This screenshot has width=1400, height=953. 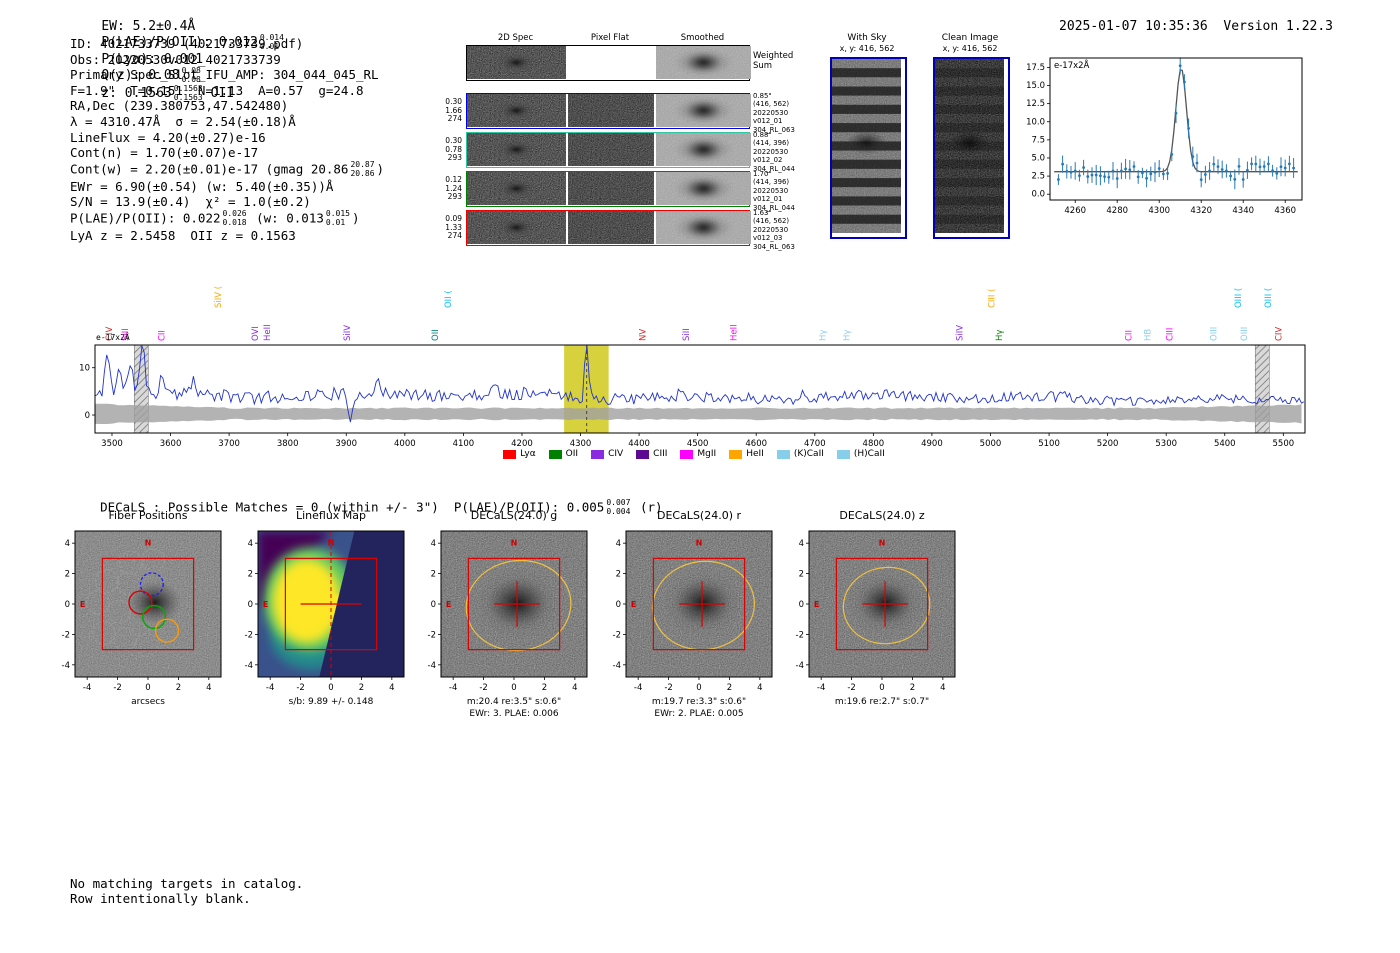 What do you see at coordinates (361, 604) in the screenshot?
I see `ifu-edge` at bounding box center [361, 604].